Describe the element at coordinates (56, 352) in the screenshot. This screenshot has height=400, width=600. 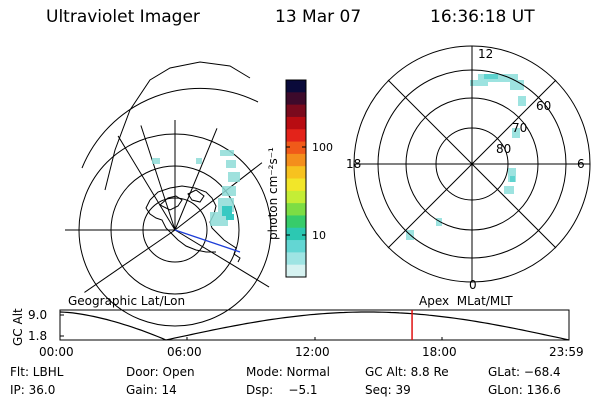
I see `timeline-xtick-0: 00:00` at that location.